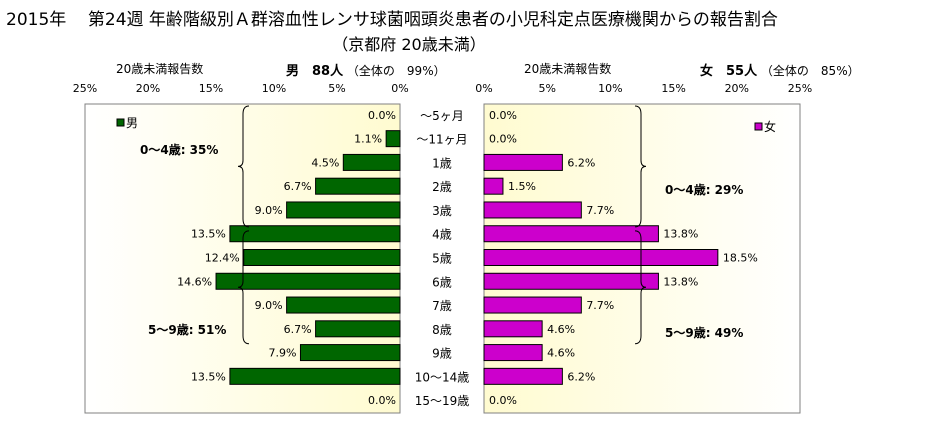 Image resolution: width=944 pixels, height=443 pixels. Describe the element at coordinates (442, 354) in the screenshot. I see `category-label: 9歳` at that location.